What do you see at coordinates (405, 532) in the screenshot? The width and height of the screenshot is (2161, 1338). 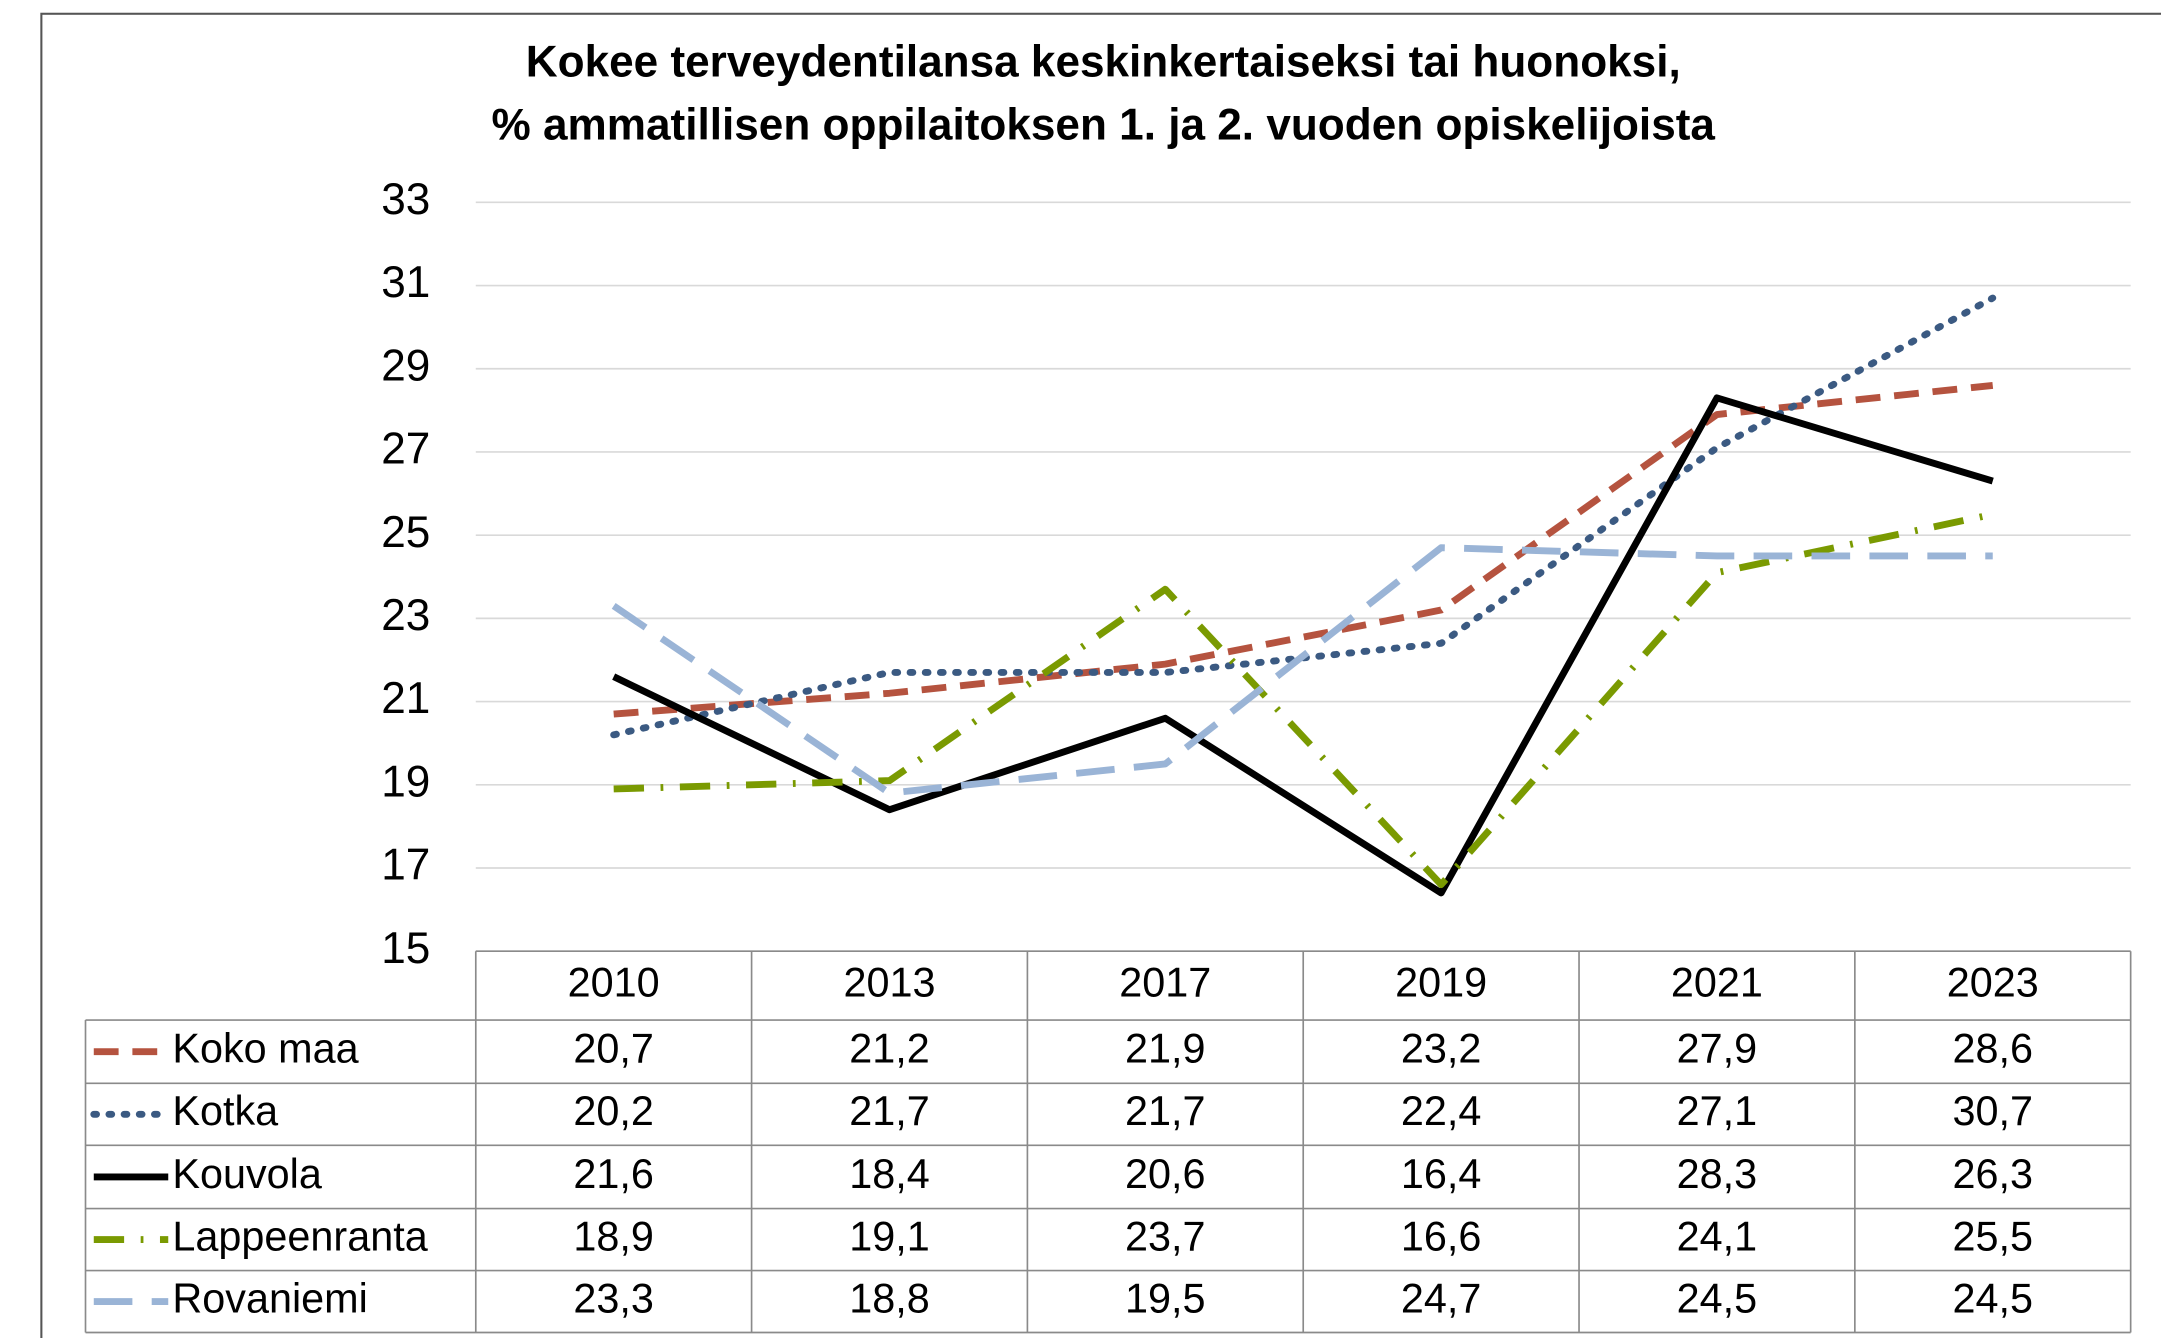 I see `y-tick-label: 25` at bounding box center [405, 532].